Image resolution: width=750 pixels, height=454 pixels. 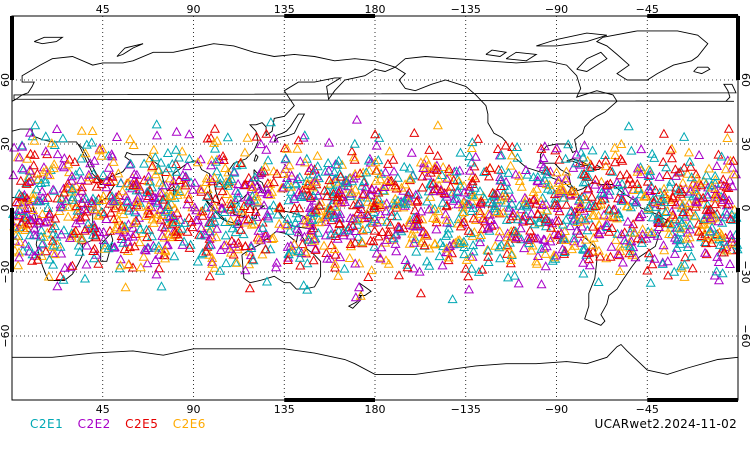 What do you see at coordinates (466, 9) in the screenshot?
I see `top-lon-label: −135` at bounding box center [466, 9].